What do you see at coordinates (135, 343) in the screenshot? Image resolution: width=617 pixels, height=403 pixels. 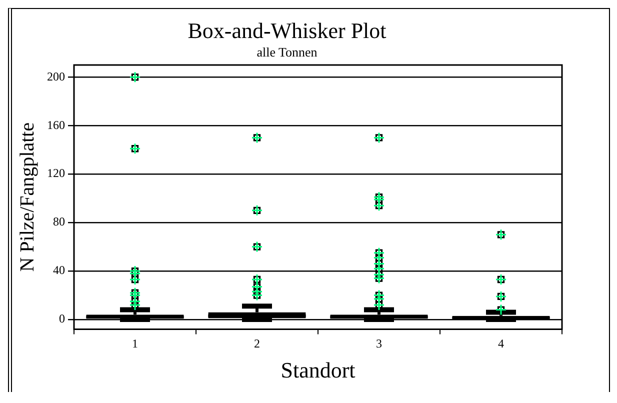 I see `x-tick-label: 1` at bounding box center [135, 343].